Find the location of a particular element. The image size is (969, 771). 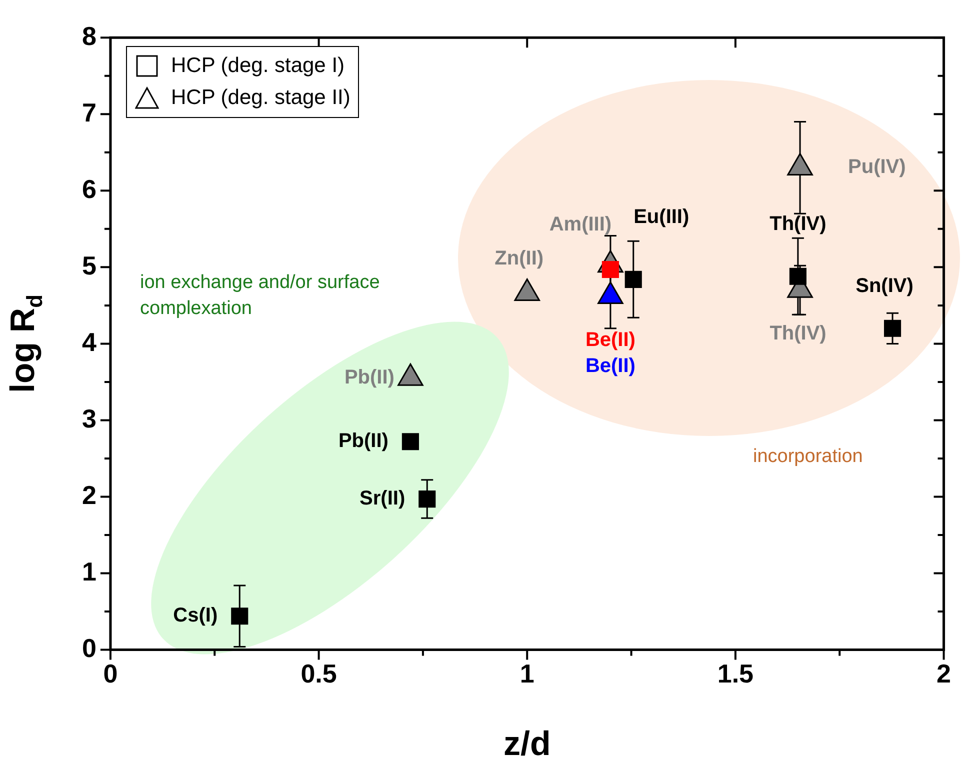

x-tick-label: 2 is located at coordinates (944, 673).